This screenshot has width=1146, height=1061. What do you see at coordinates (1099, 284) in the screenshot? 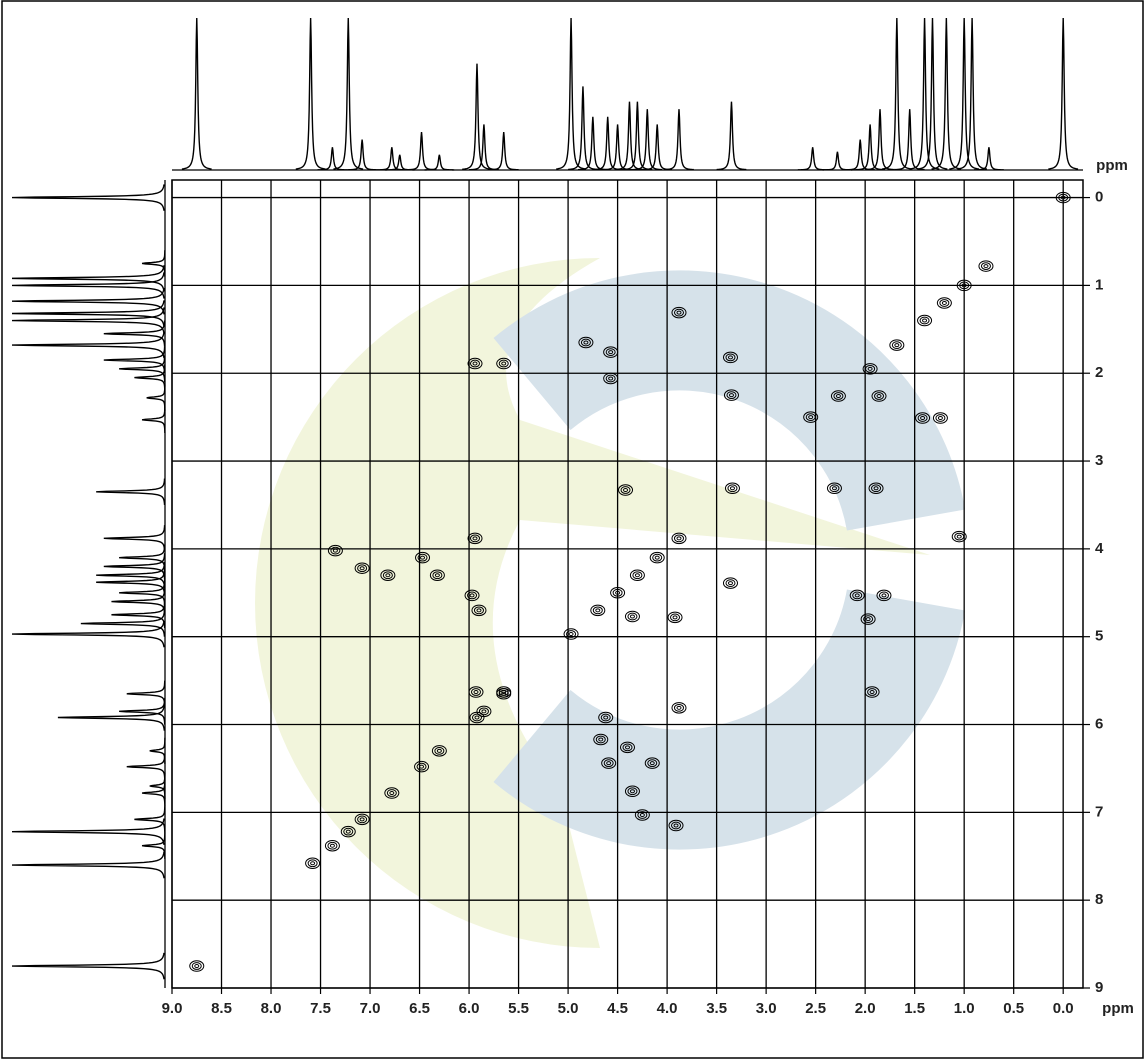
I see `y-tick-label: 1` at bounding box center [1099, 284].